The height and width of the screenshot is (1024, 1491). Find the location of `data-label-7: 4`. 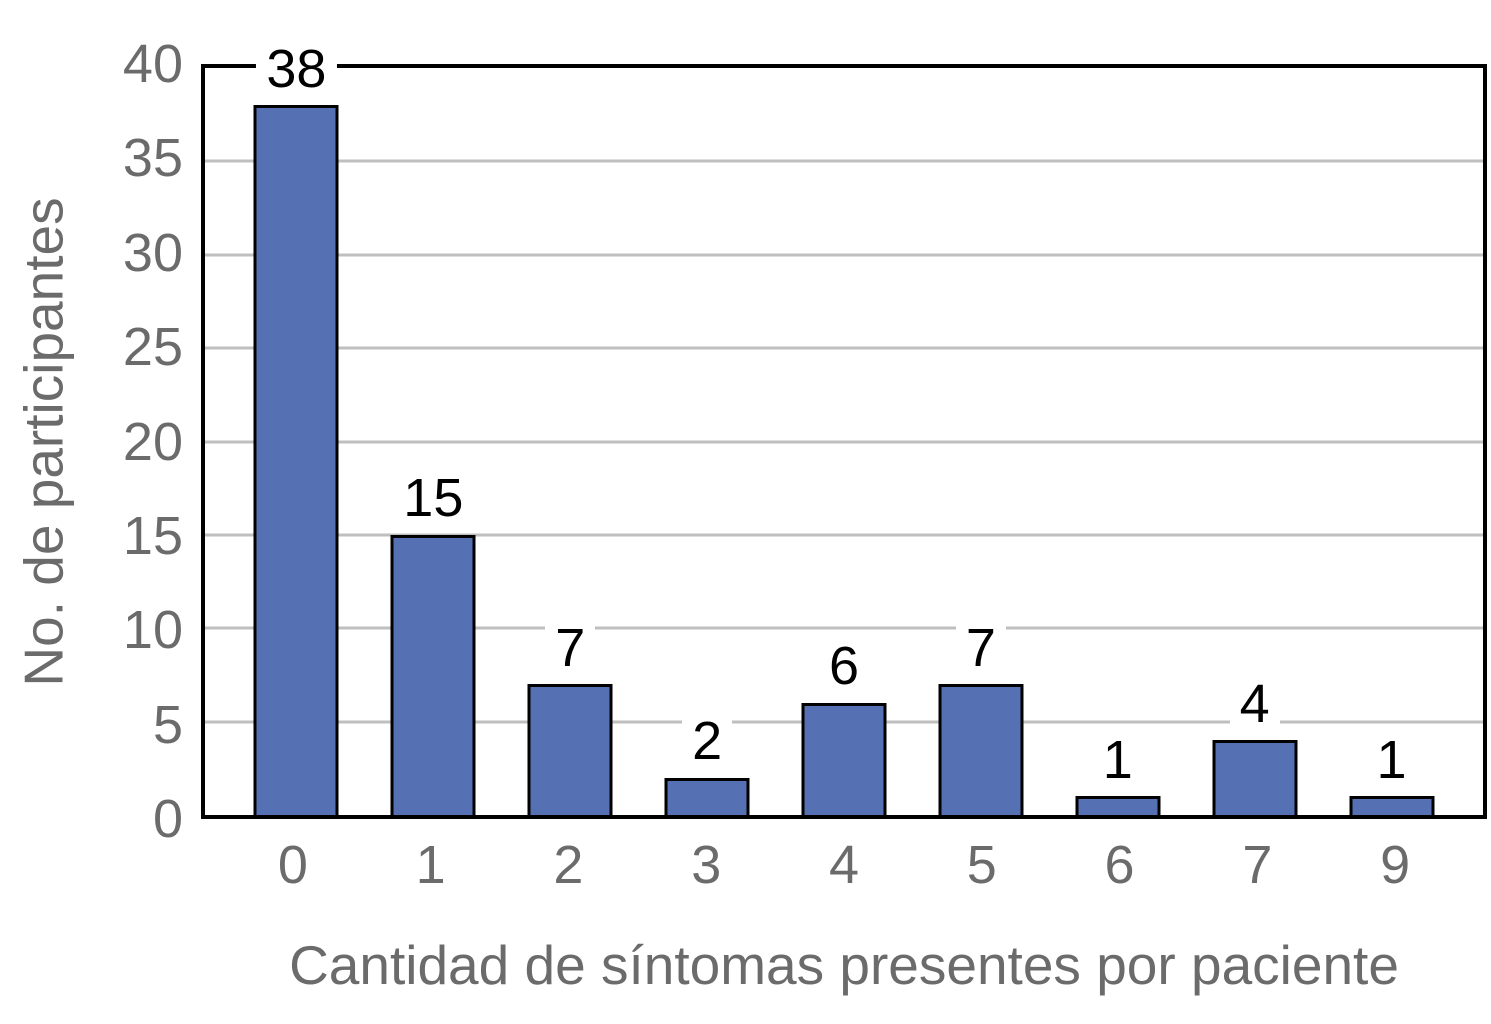

data-label-7: 4 is located at coordinates (1254, 704).